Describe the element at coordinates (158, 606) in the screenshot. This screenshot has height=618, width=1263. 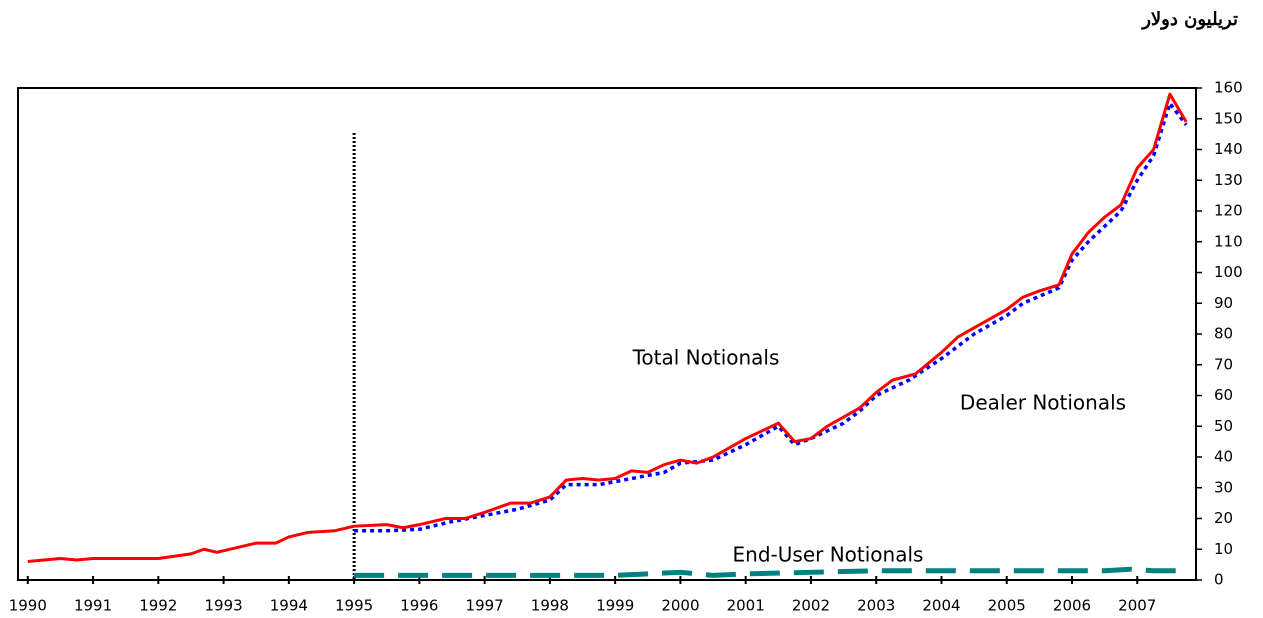
I see `x-tick-label: 1992` at that location.